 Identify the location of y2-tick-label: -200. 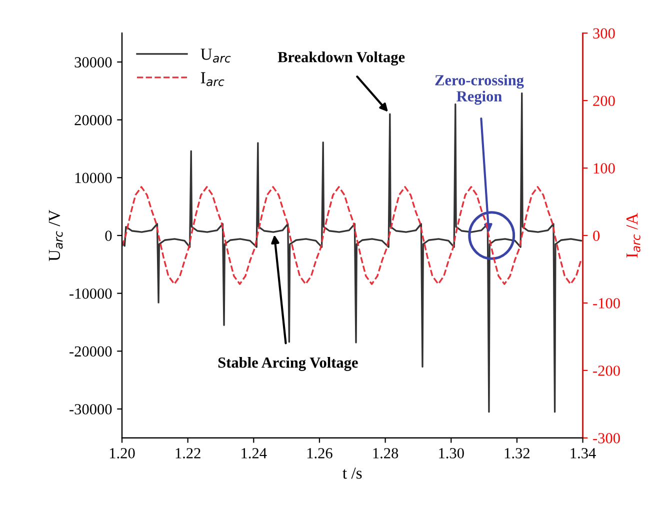
(606, 371).